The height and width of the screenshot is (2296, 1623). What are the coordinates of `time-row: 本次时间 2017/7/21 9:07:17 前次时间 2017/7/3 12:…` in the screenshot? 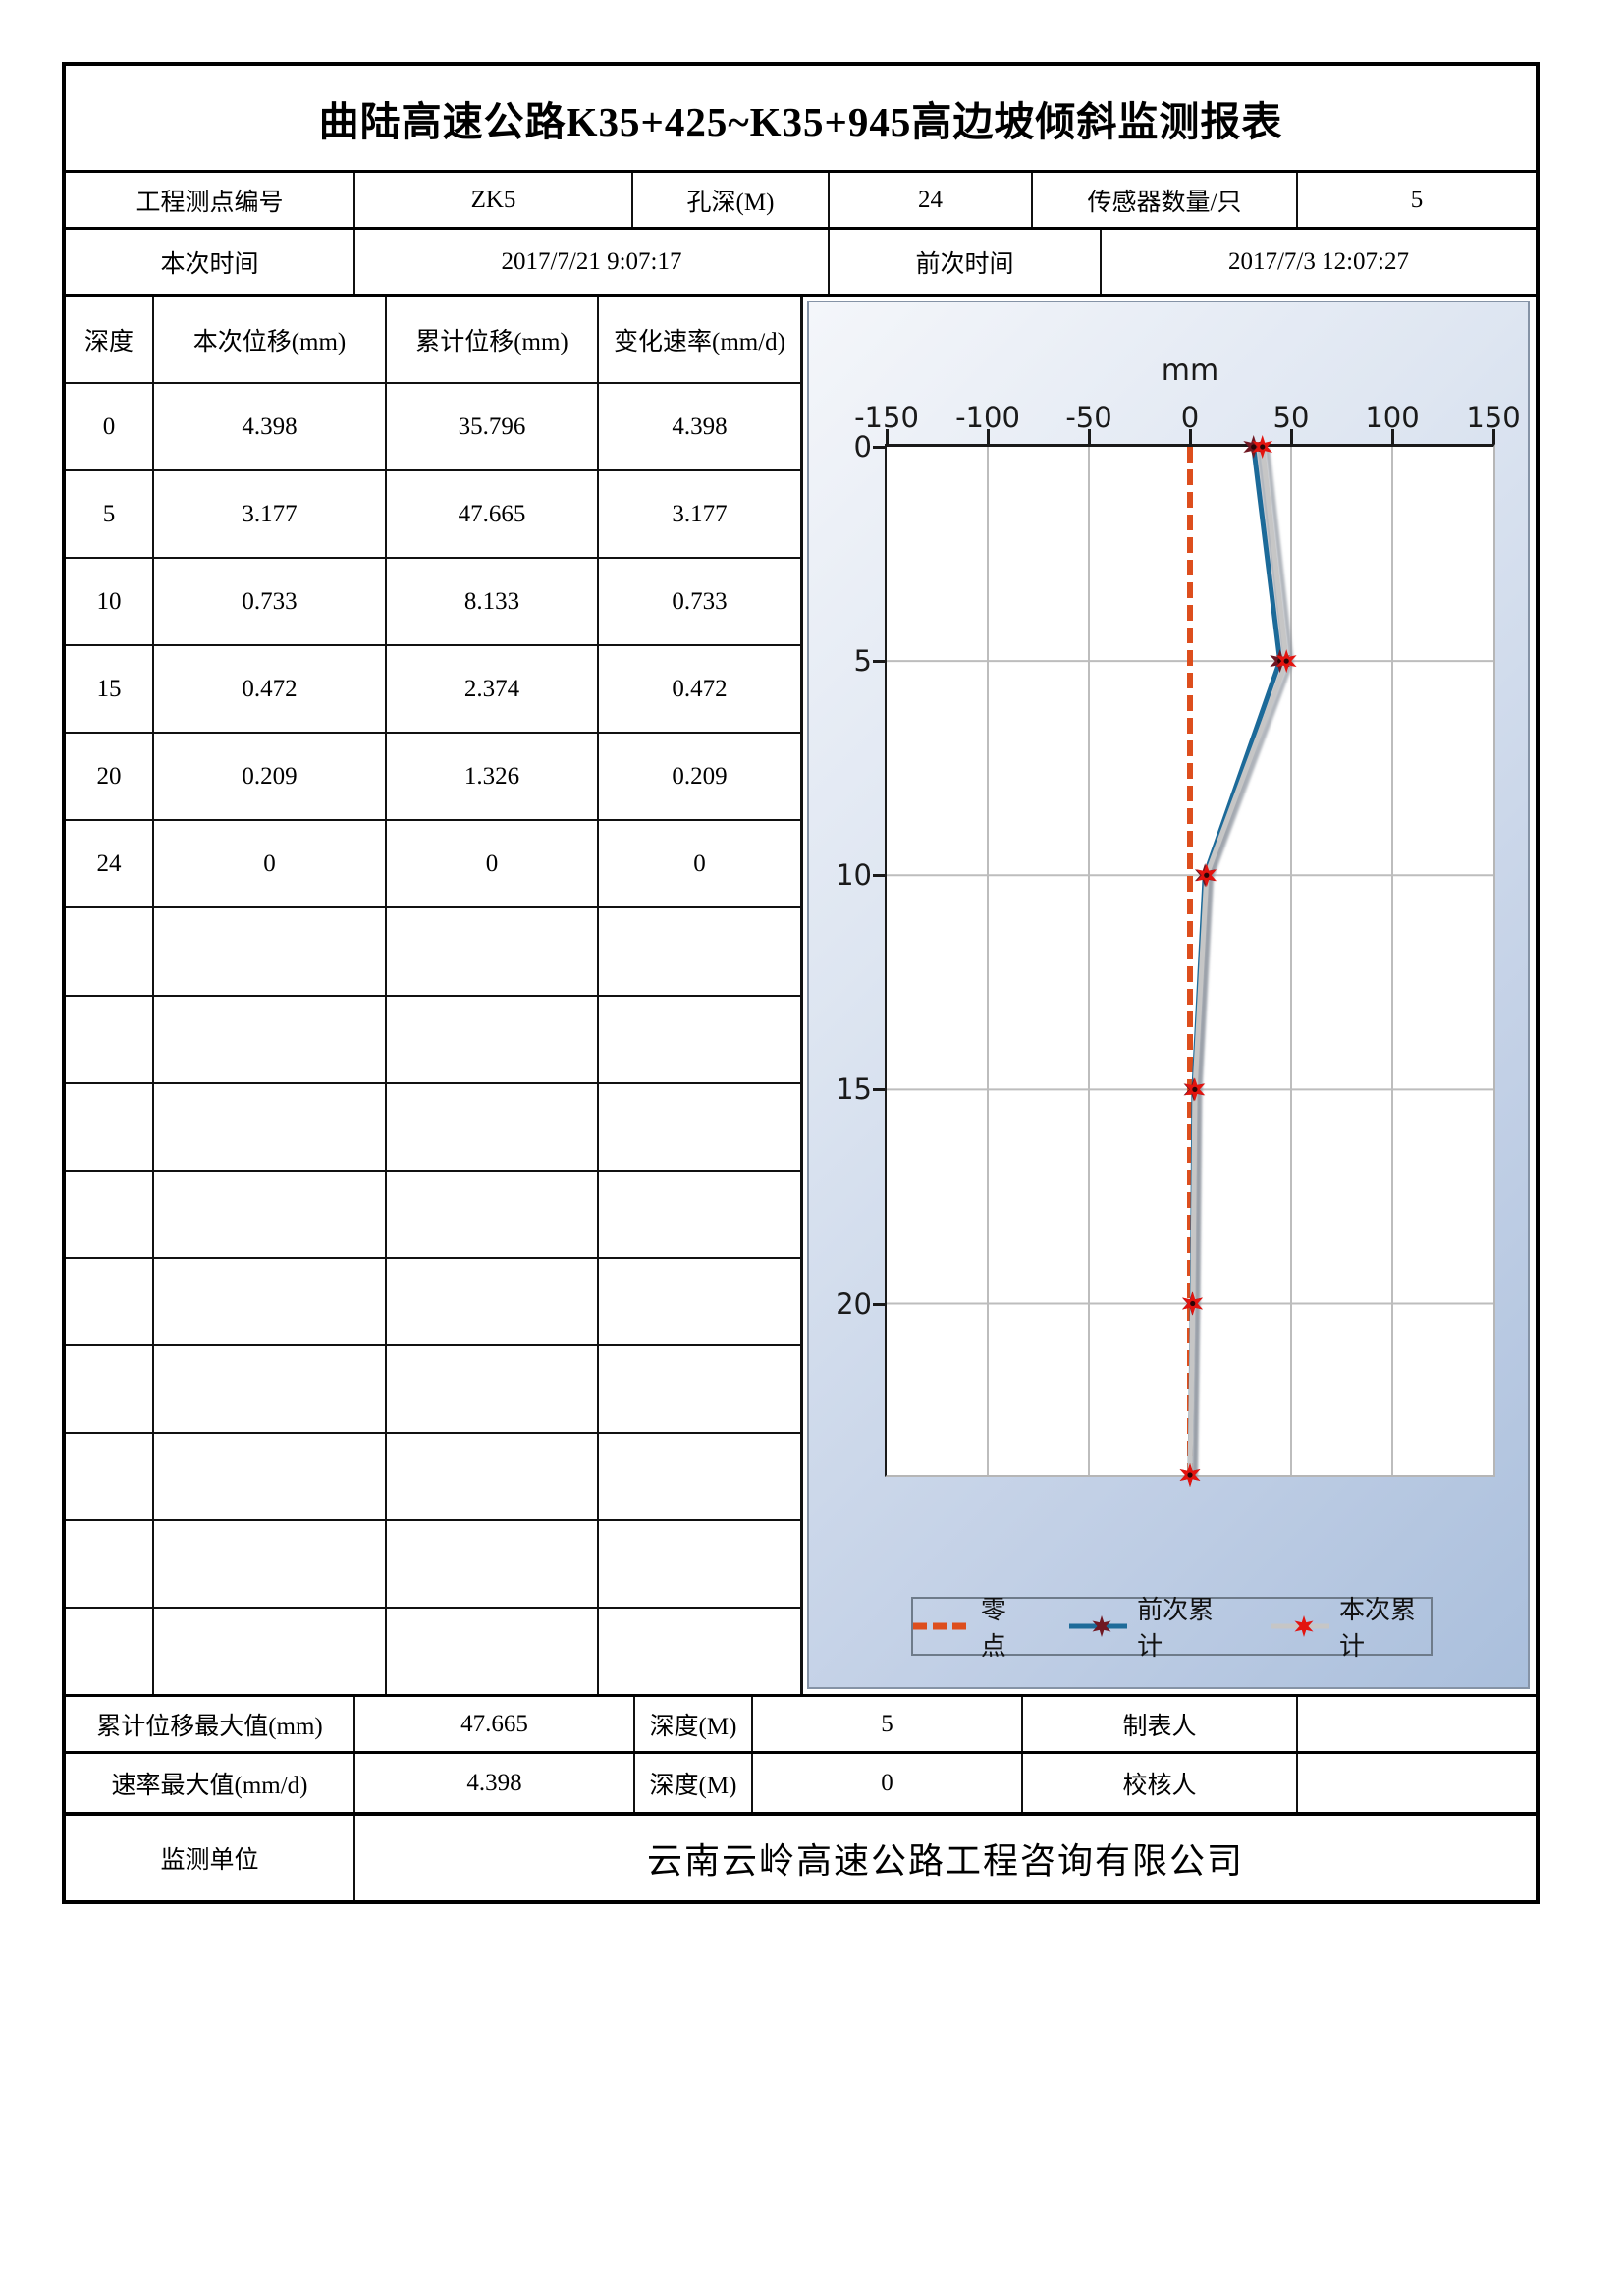 It's located at (801, 263).